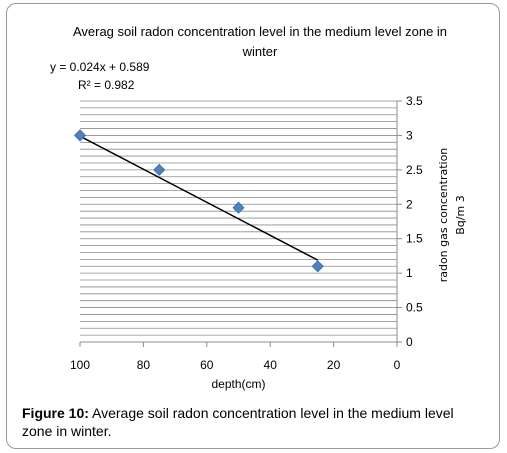 The height and width of the screenshot is (453, 507). Describe the element at coordinates (100, 67) in the screenshot. I see `trendline-equation: y = 0.024x + 0.589` at that location.